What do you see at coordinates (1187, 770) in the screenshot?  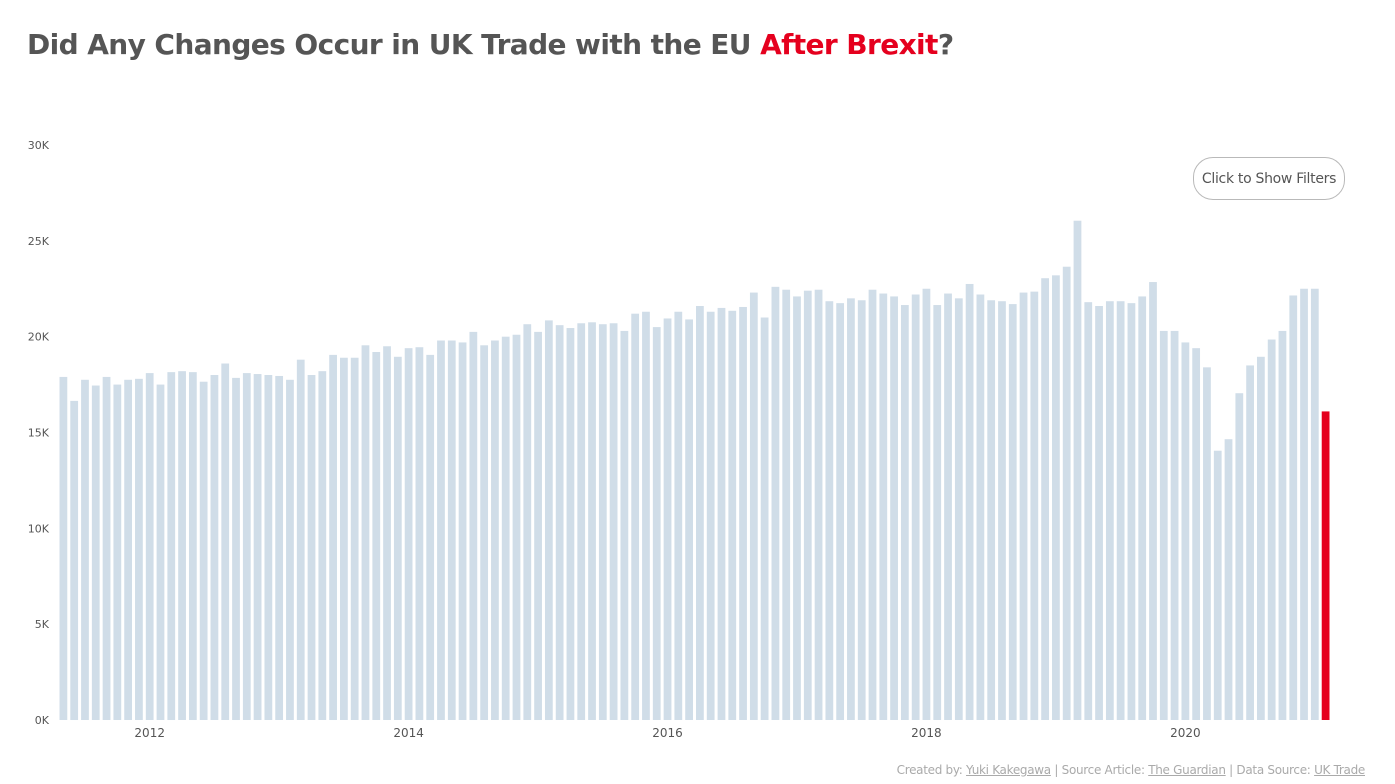 I see `source-article-link: The Guardian` at bounding box center [1187, 770].